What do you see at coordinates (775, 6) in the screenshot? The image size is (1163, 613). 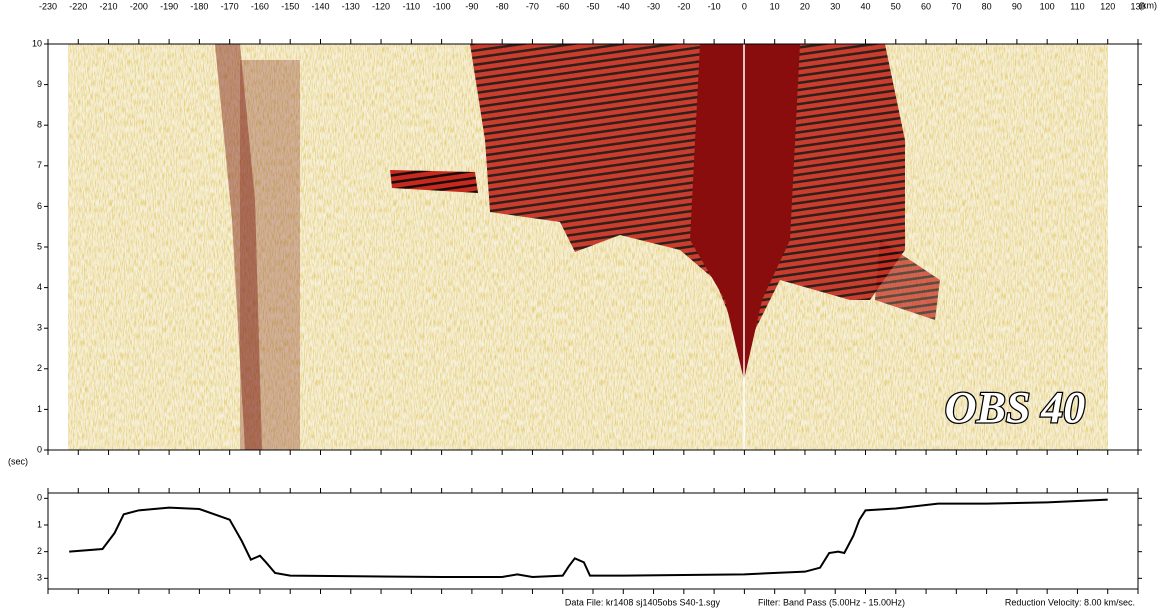 I see `x-tick-label: 10` at bounding box center [775, 6].